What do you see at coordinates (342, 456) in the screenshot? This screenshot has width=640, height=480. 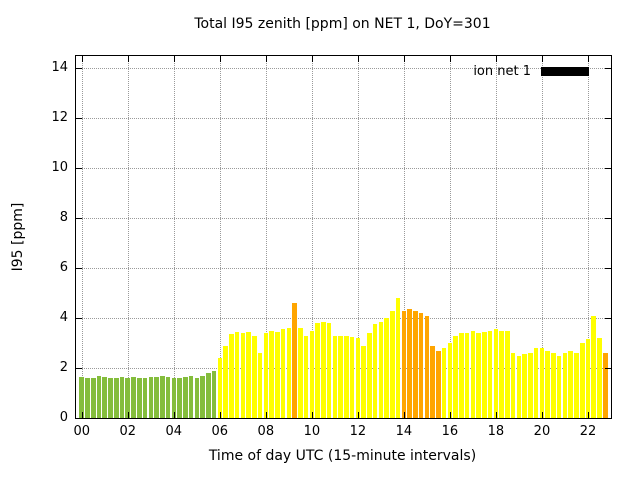 I see `x-axis-label: Time of day UTC (15-minute intervals)` at bounding box center [342, 456].